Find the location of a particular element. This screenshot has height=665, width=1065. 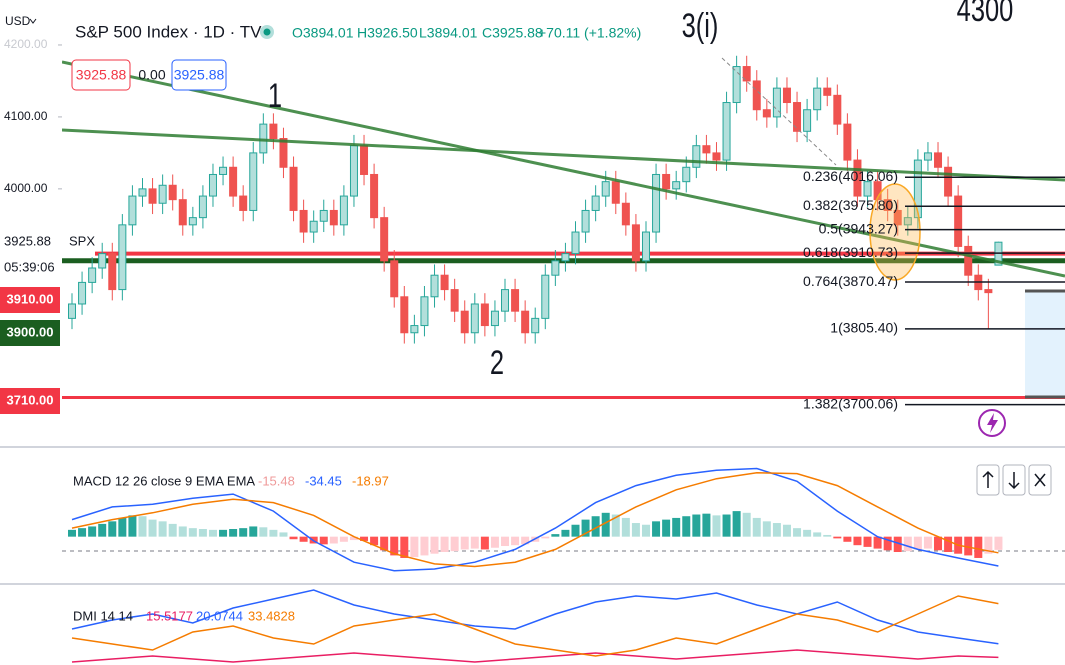

fib-label: 0.5(3943.27) is located at coordinates (858, 228).